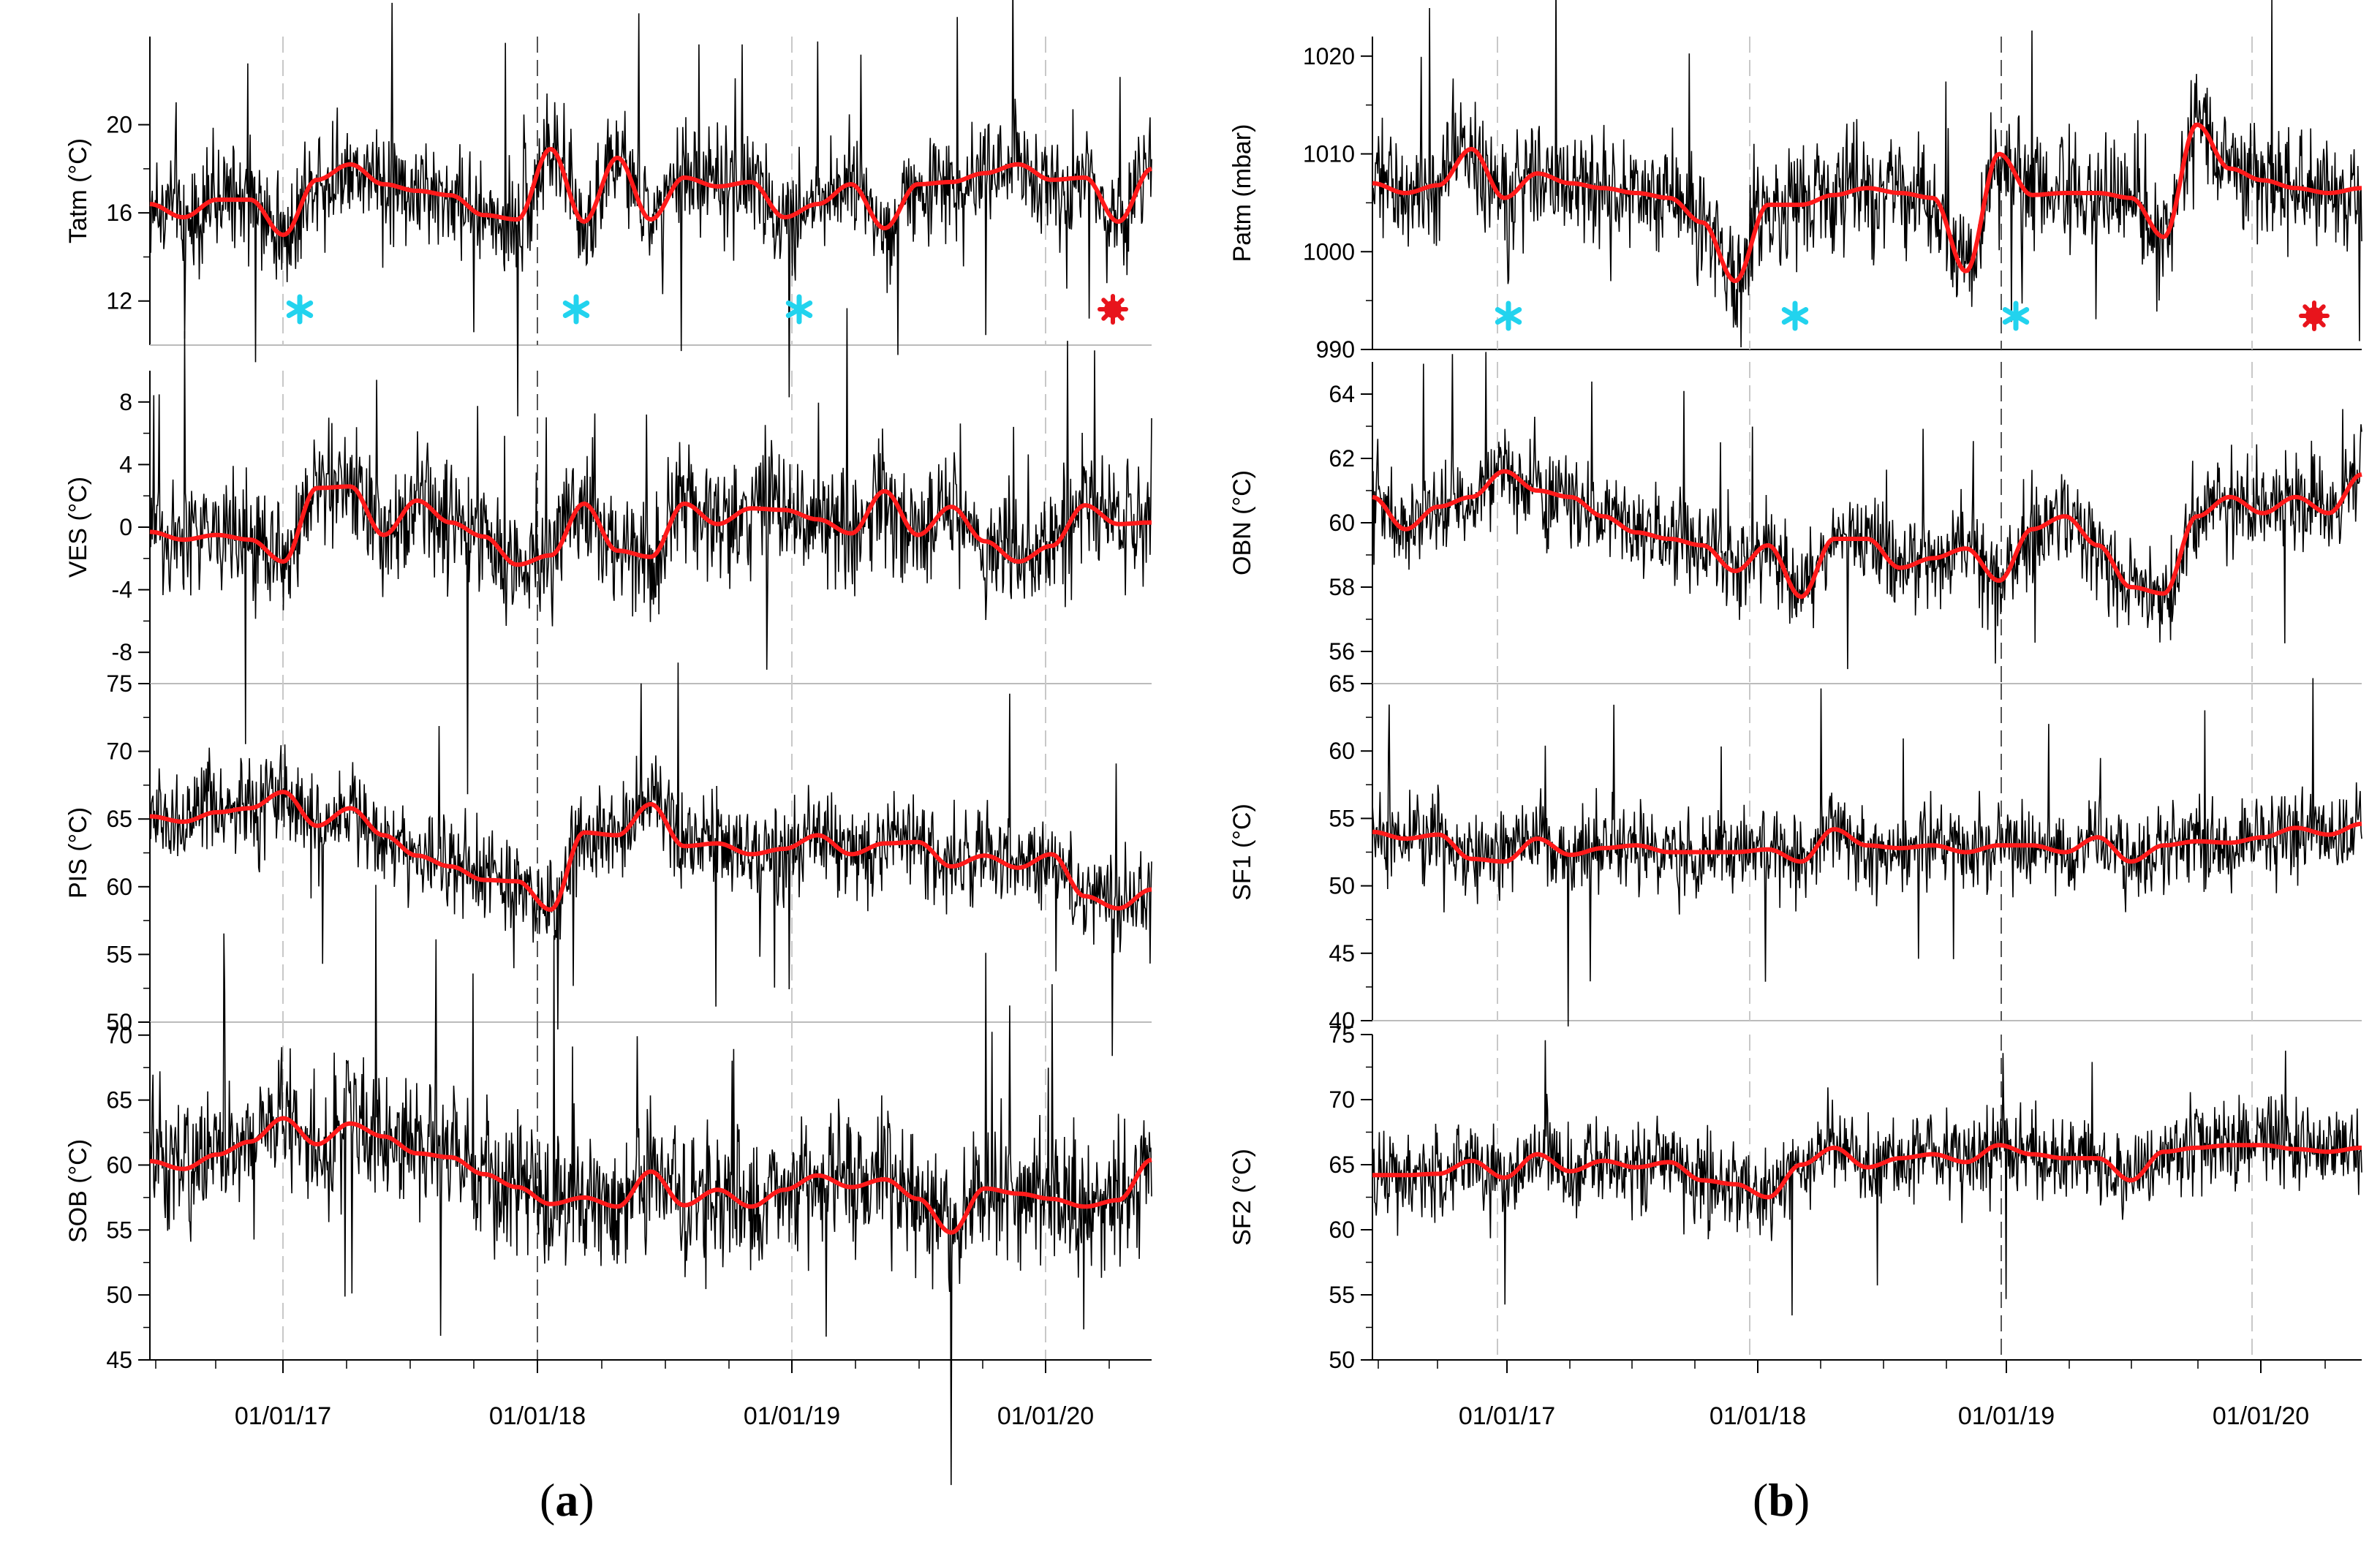  What do you see at coordinates (1342, 458) in the screenshot?
I see `y-tick-label: 62` at bounding box center [1342, 458].